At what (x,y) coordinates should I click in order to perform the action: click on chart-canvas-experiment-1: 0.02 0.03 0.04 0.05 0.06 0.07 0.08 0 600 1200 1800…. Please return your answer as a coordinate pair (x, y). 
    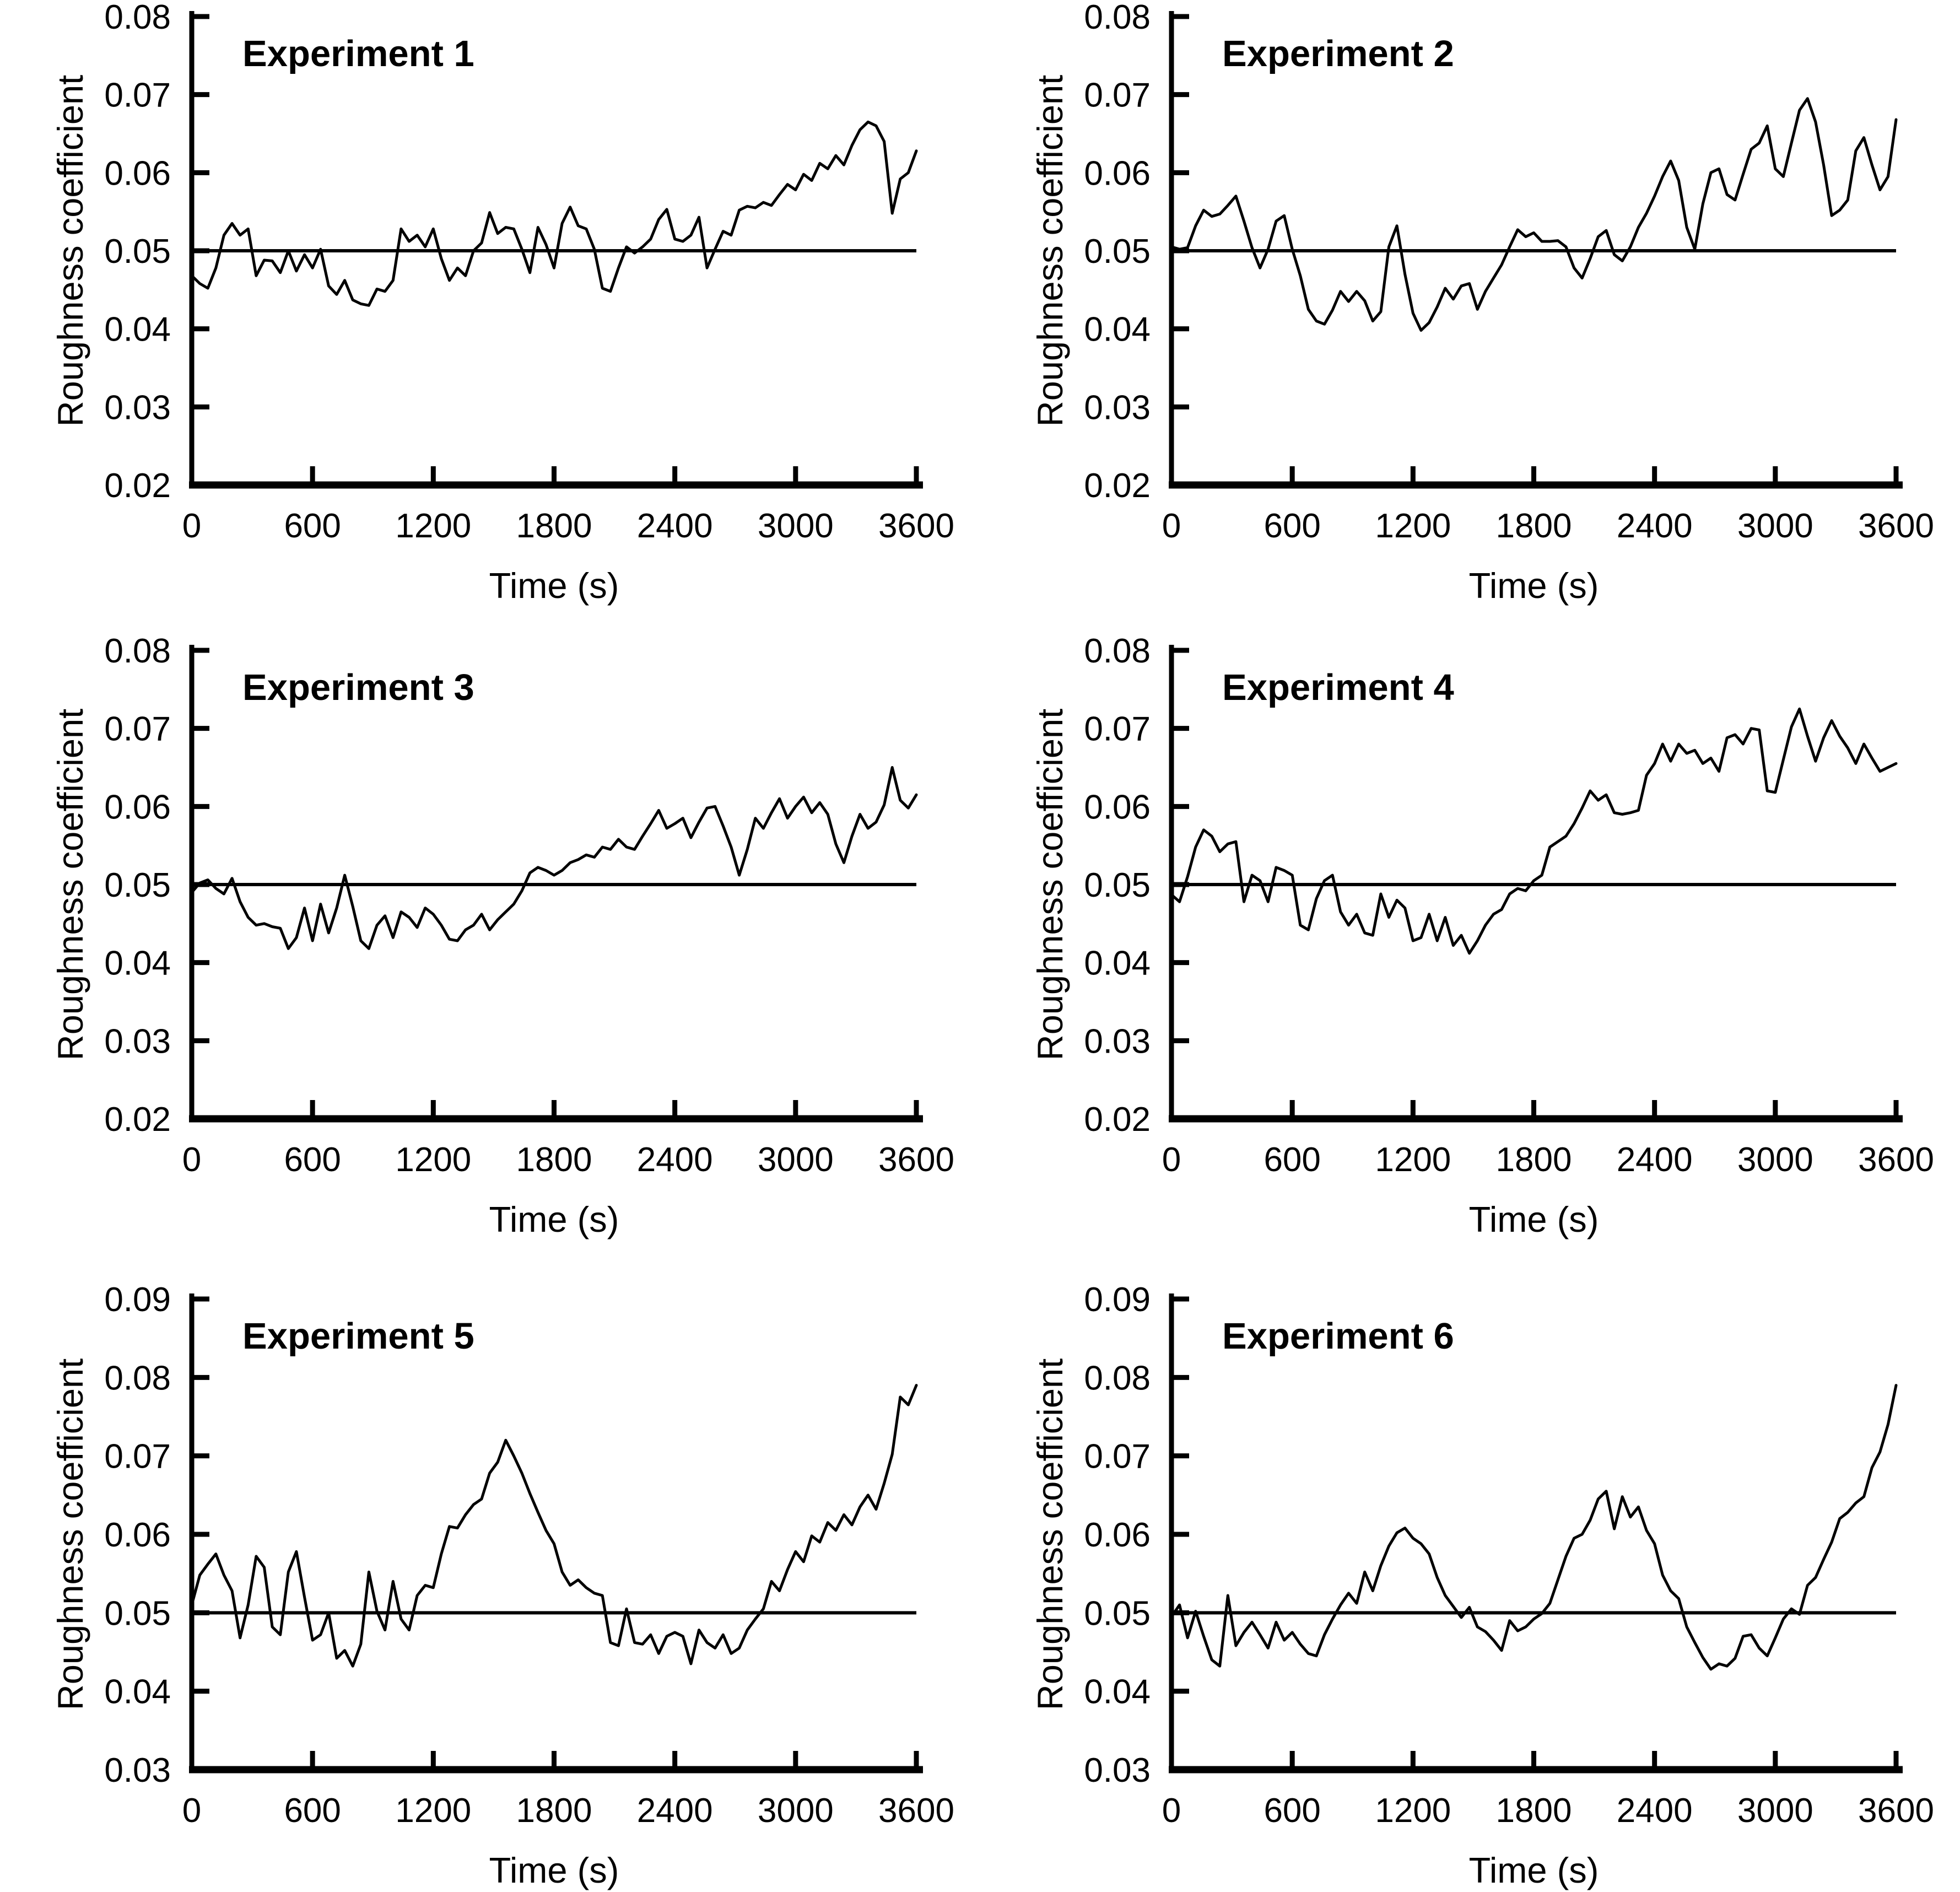
    Looking at the image, I should click on (502, 303).